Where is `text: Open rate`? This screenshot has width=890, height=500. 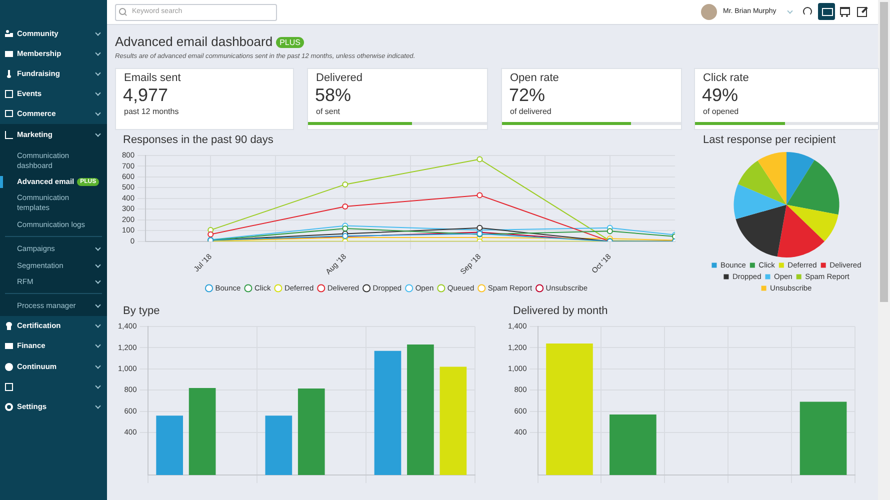 text: Open rate is located at coordinates (534, 78).